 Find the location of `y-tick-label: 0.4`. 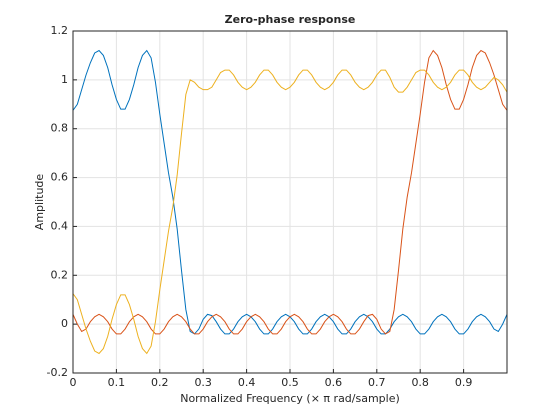

y-tick-label: 0.4 is located at coordinates (60, 225).